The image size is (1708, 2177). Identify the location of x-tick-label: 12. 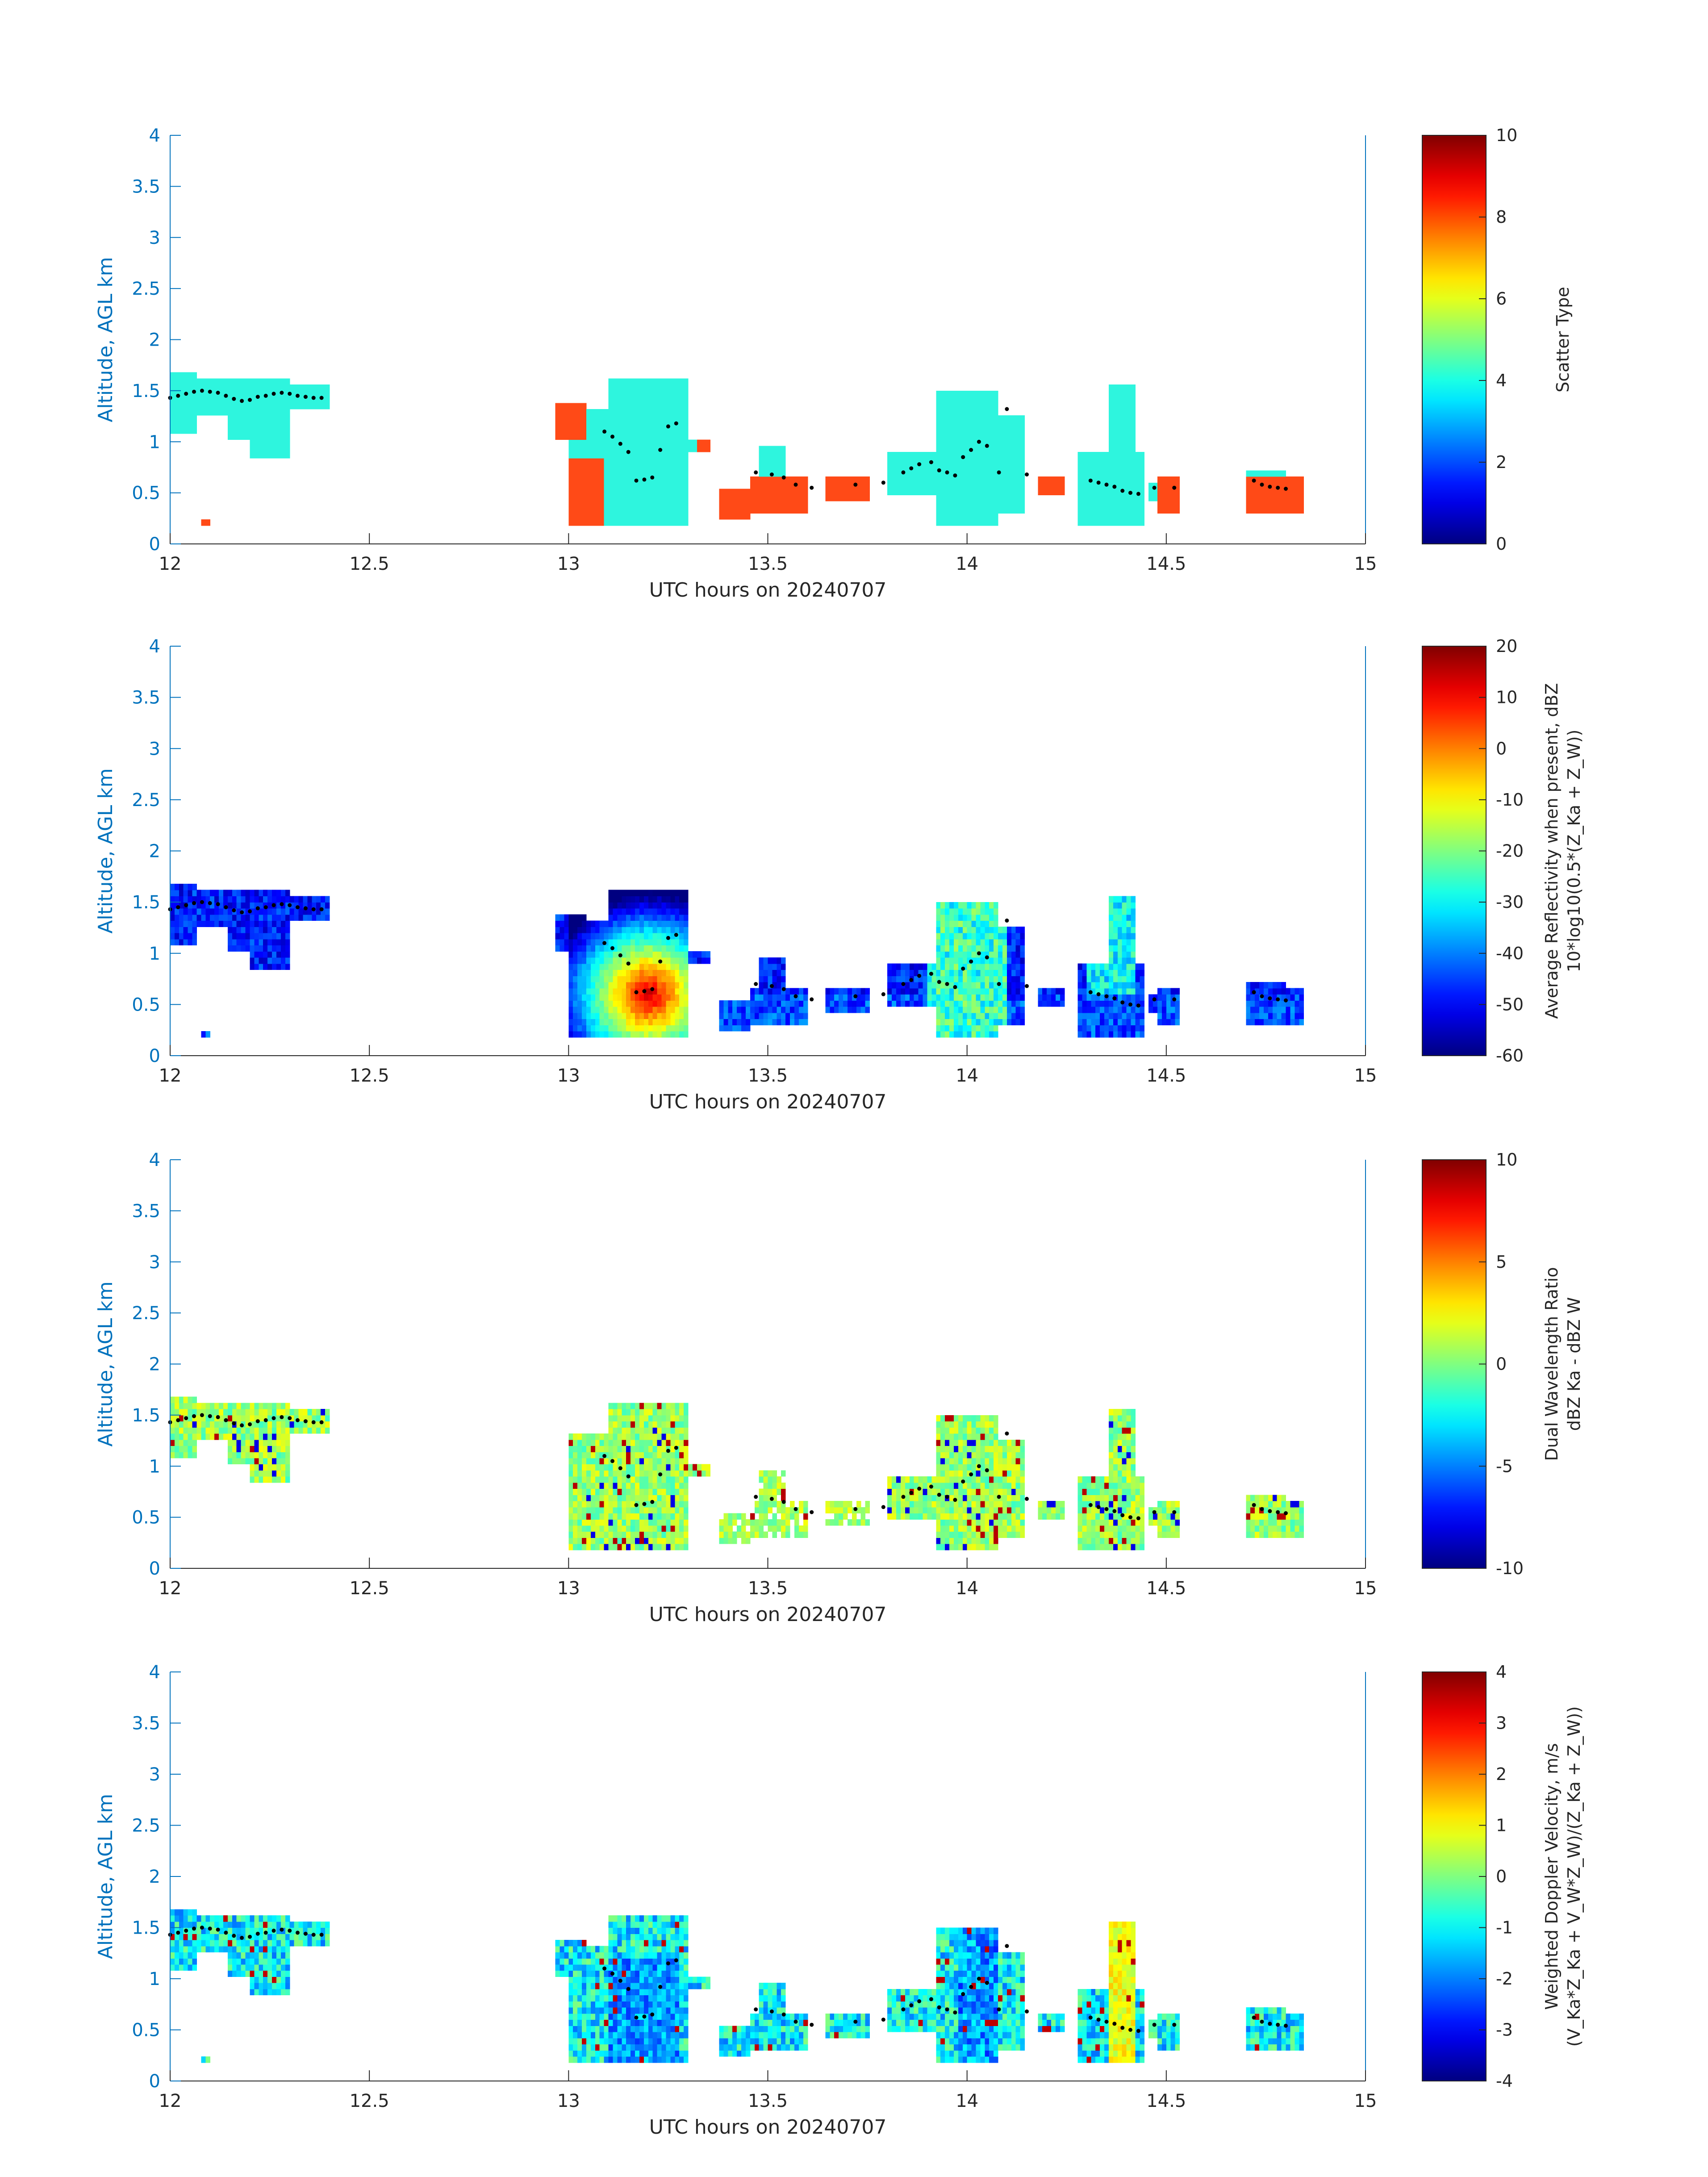
(170, 564).